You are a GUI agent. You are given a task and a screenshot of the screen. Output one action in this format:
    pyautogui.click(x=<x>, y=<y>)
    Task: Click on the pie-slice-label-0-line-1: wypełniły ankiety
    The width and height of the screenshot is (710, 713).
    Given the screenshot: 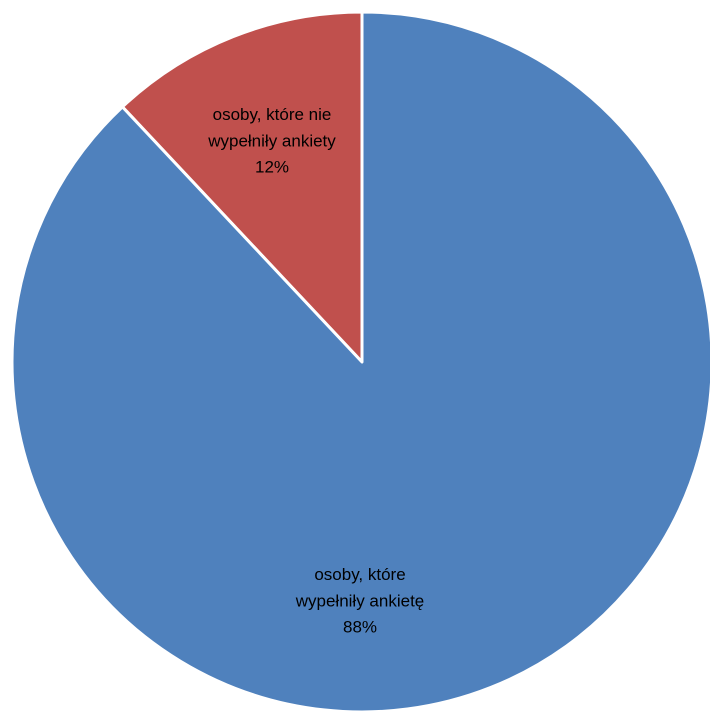 What is the action you would take?
    pyautogui.click(x=271, y=140)
    